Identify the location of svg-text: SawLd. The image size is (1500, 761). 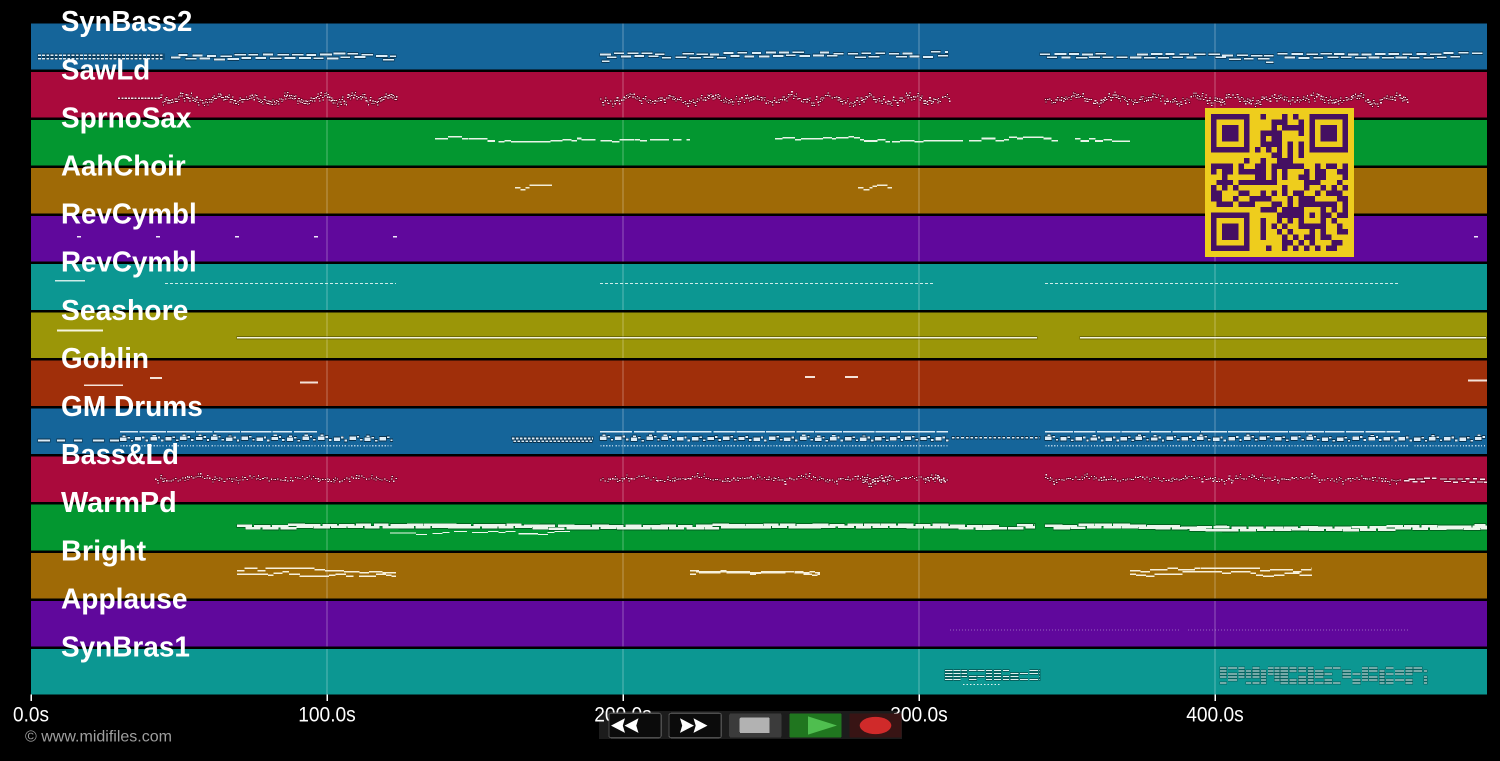
(105, 70).